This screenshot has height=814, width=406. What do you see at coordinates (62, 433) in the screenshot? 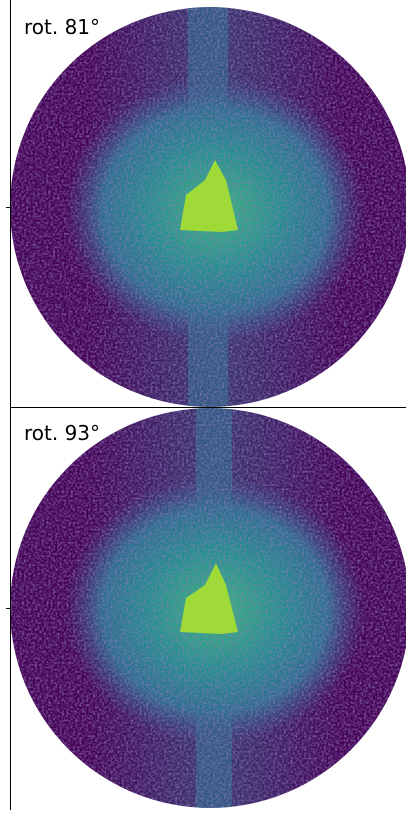
I see `panel-label: rot. 93°` at bounding box center [62, 433].